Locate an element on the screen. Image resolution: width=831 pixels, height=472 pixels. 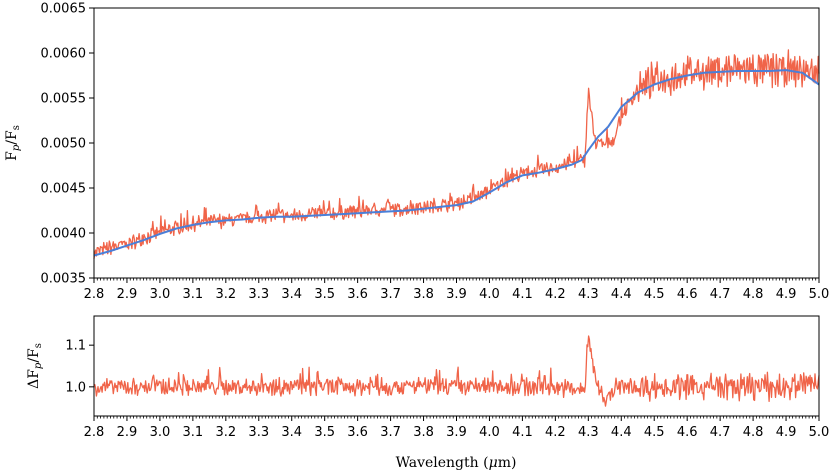
residual-marks is located at coordinates (456, 371).